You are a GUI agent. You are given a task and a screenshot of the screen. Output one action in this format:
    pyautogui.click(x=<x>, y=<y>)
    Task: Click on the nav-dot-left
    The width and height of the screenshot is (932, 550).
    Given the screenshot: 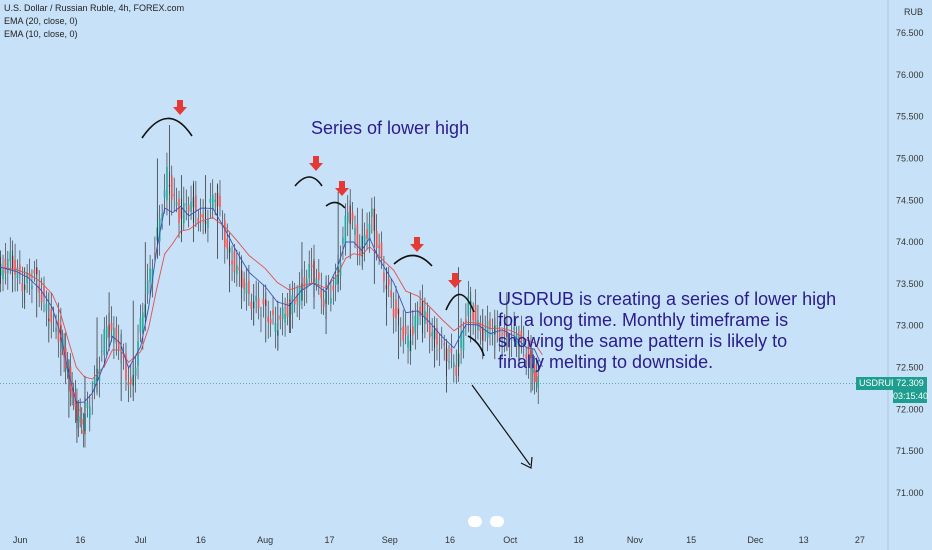 What is the action you would take?
    pyautogui.click(x=475, y=521)
    